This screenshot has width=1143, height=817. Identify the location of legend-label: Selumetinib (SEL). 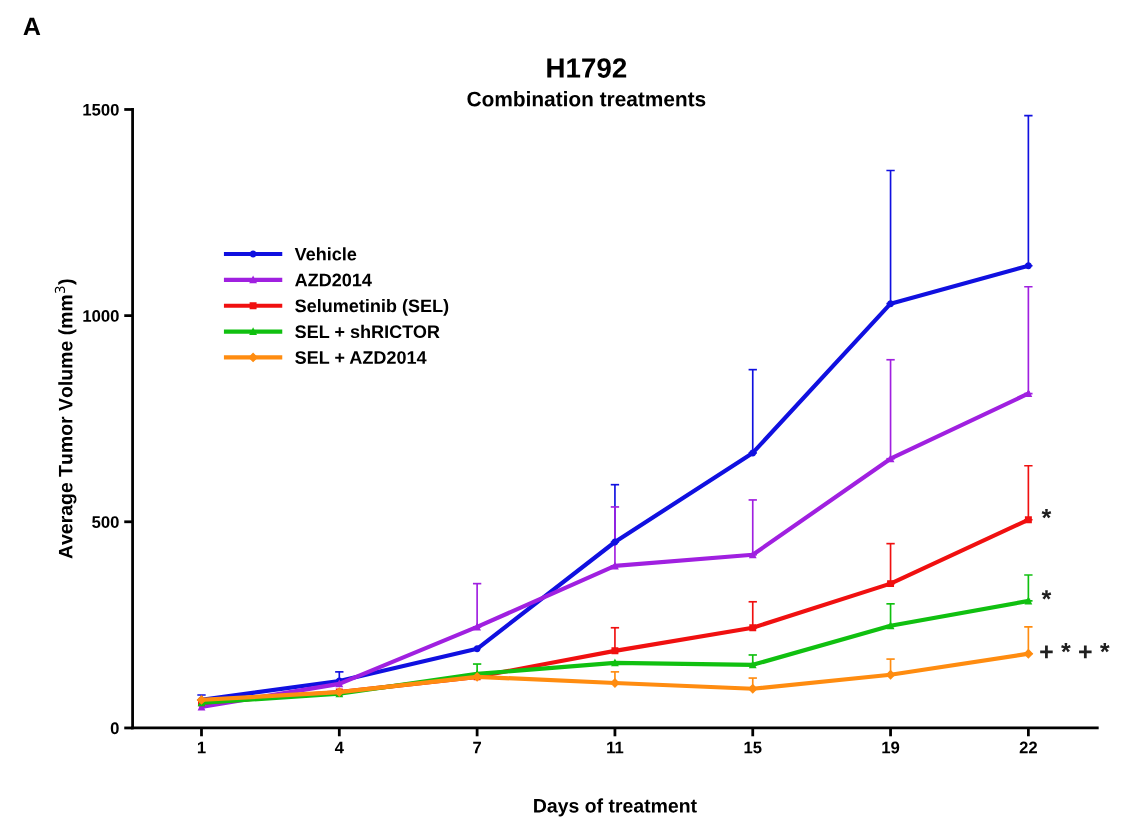
(372, 307).